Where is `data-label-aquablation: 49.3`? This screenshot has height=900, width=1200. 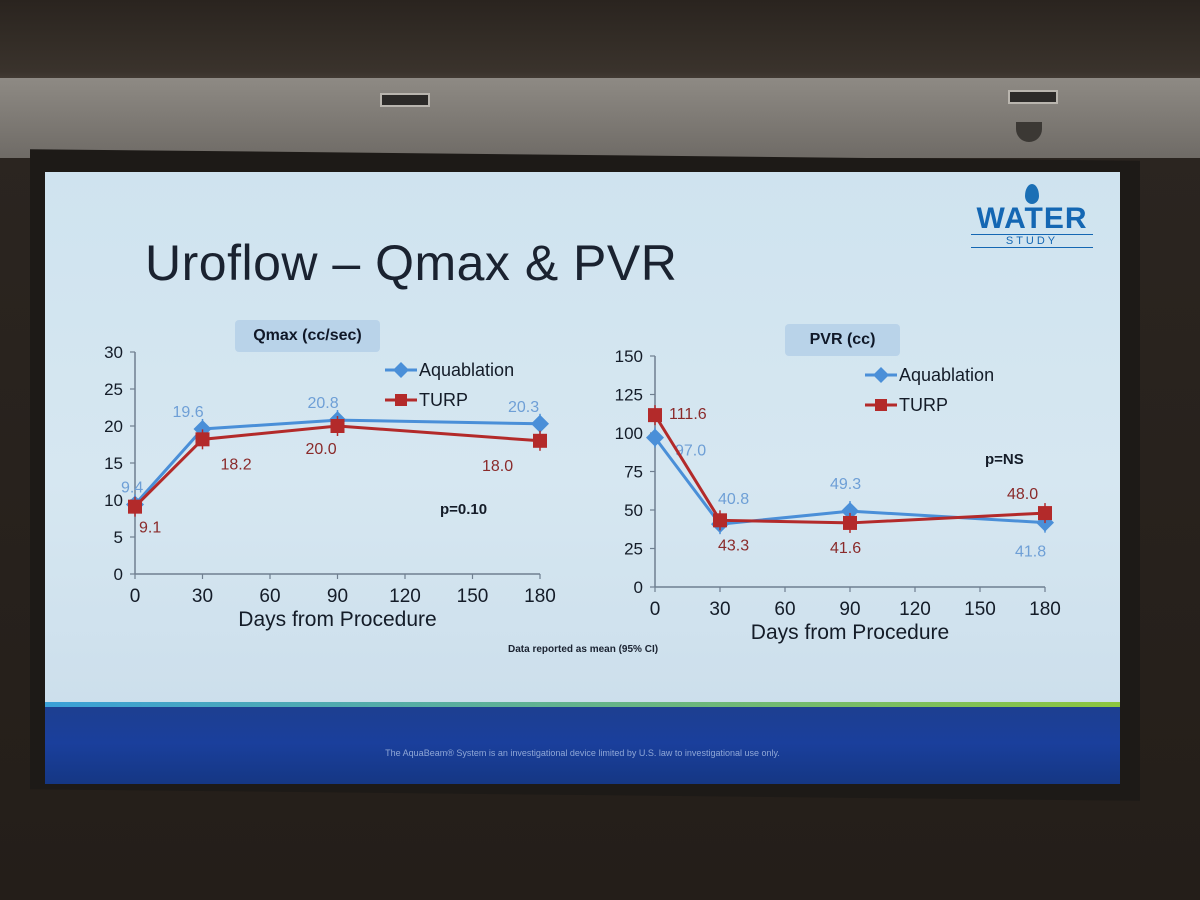 data-label-aquablation: 49.3 is located at coordinates (845, 484).